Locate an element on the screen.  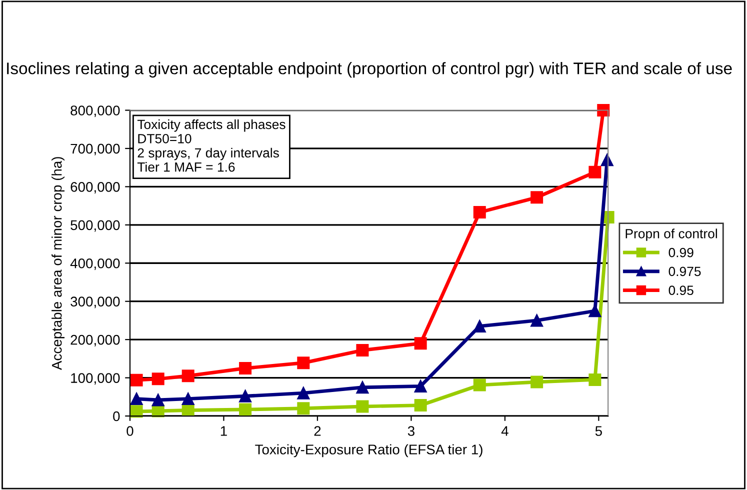
x-tick-label: 4 is located at coordinates (504, 431).